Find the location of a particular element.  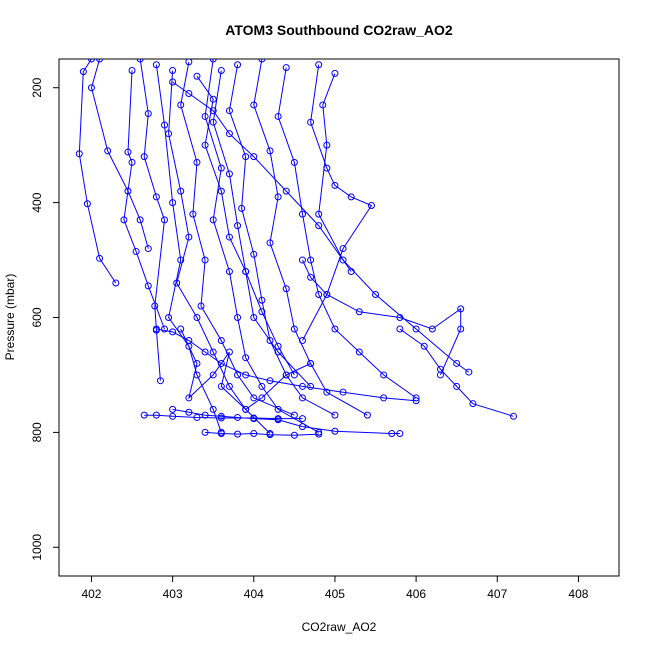

y-tick-label: 1000 is located at coordinates (37, 547).